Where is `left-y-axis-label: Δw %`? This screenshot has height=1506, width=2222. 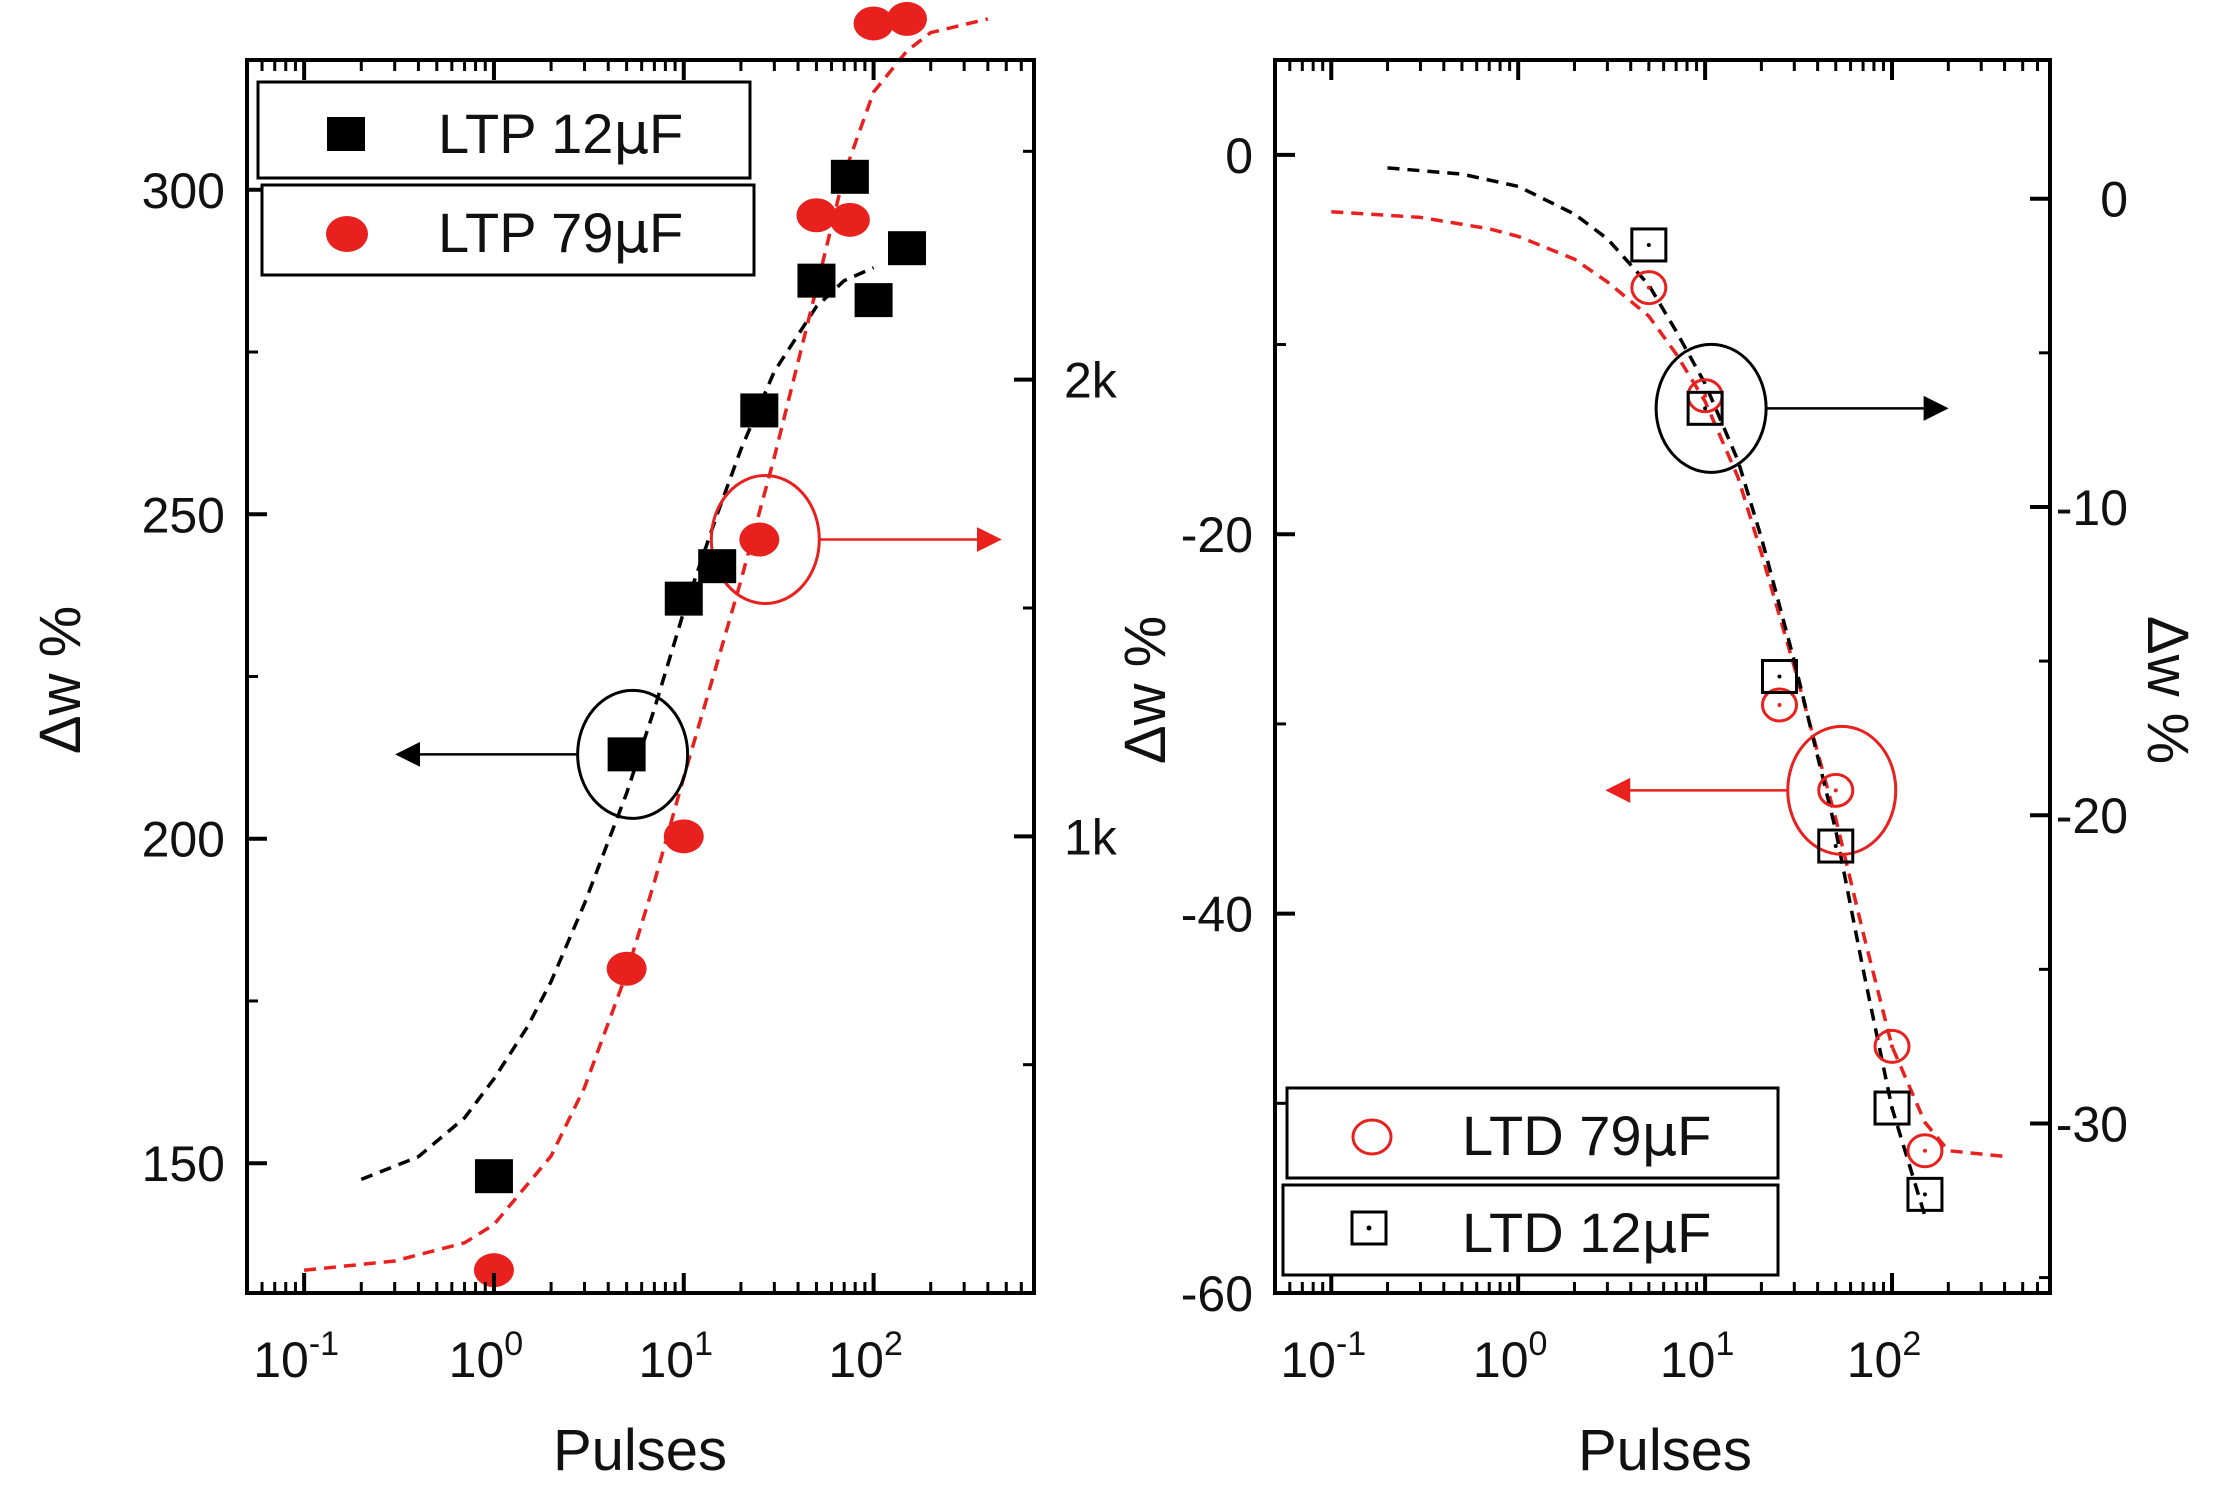
left-y-axis-label: Δw % is located at coordinates (60, 680).